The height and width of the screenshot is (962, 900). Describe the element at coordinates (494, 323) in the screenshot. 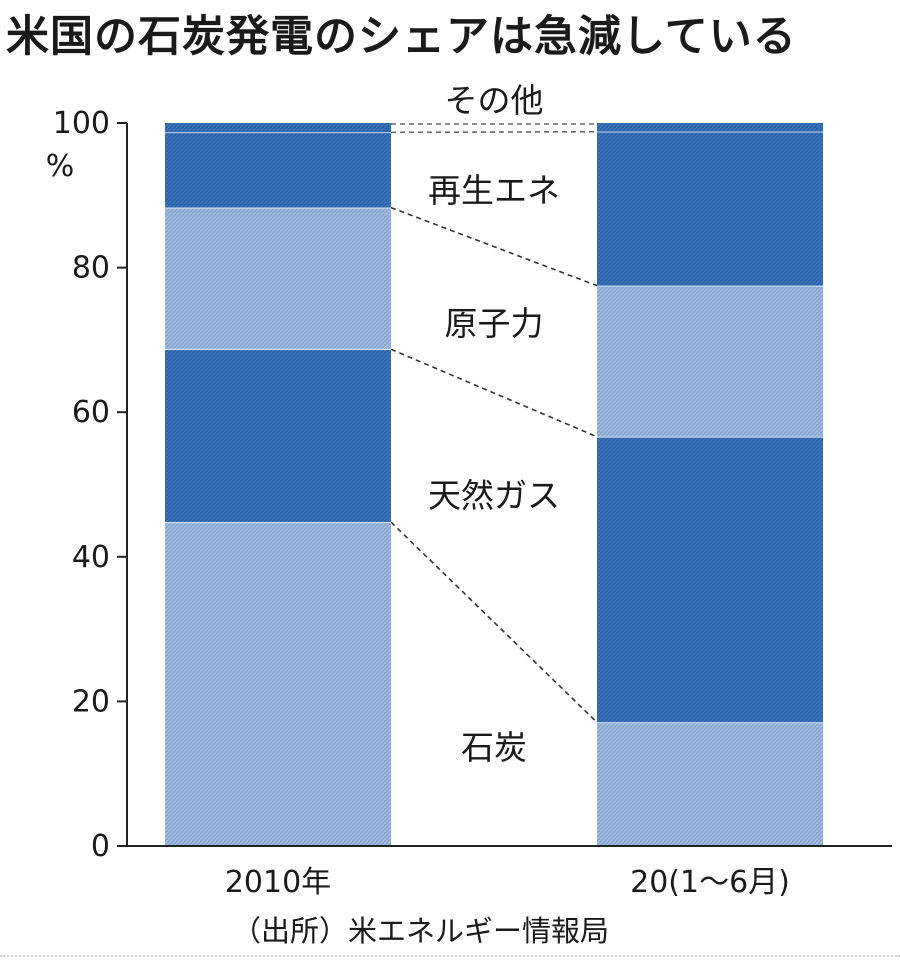

I see `series-label: 原子力` at that location.